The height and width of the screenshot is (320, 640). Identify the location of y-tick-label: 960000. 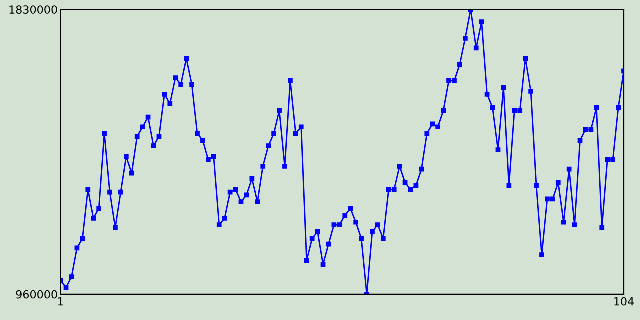
(37, 294).